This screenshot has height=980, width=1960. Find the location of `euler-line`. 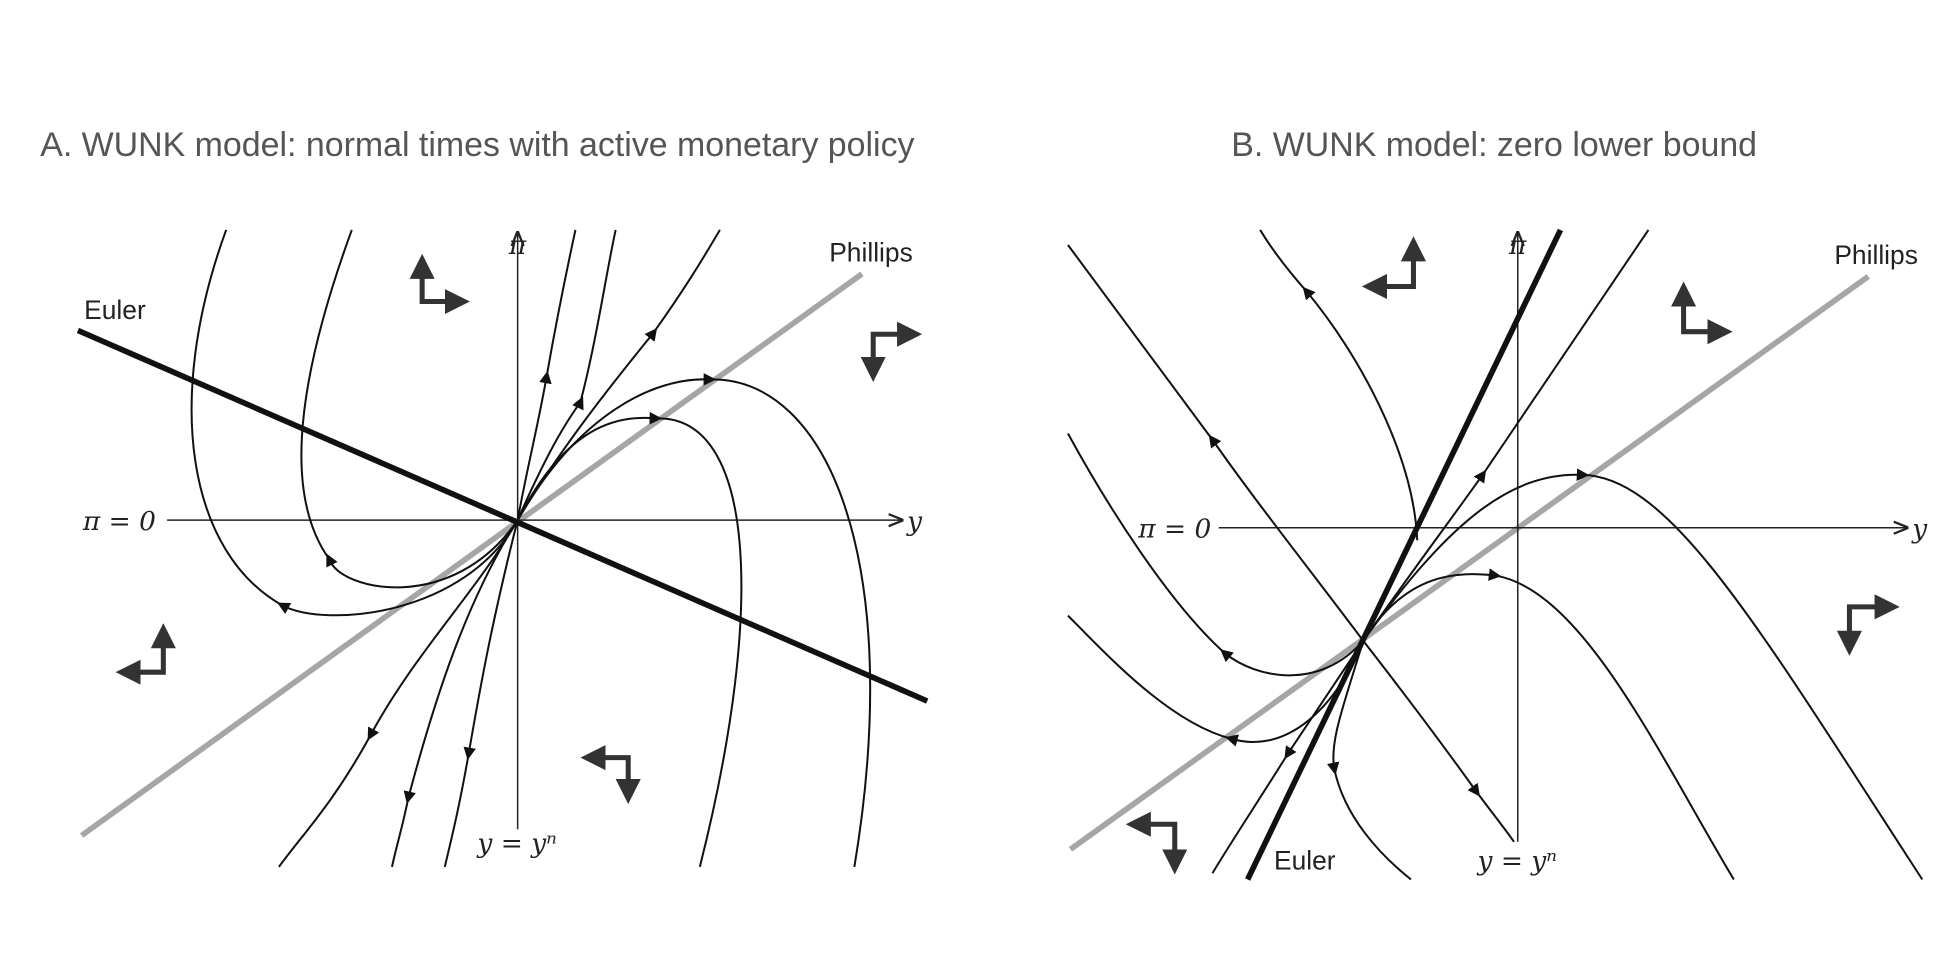

euler-line is located at coordinates (1404, 554).